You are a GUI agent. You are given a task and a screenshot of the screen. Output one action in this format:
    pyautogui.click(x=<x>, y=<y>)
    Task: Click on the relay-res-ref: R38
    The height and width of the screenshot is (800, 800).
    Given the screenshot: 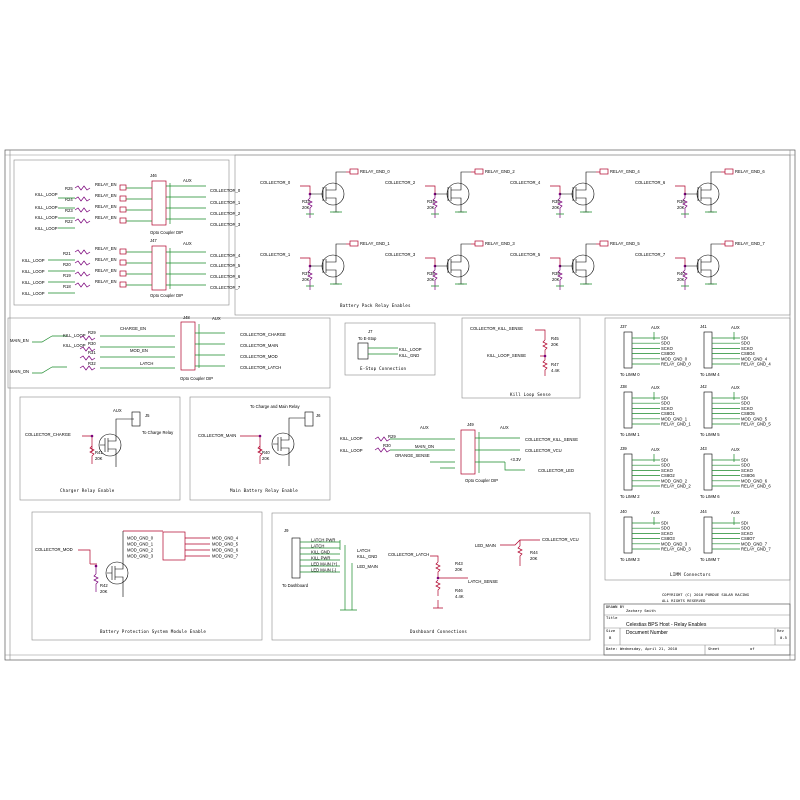 What is the action you would take?
    pyautogui.click(x=431, y=273)
    